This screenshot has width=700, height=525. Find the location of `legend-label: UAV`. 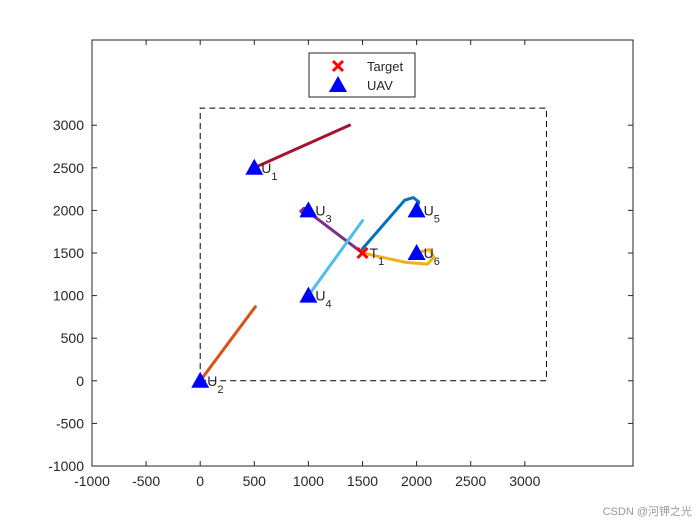

legend-label: UAV is located at coordinates (380, 85).